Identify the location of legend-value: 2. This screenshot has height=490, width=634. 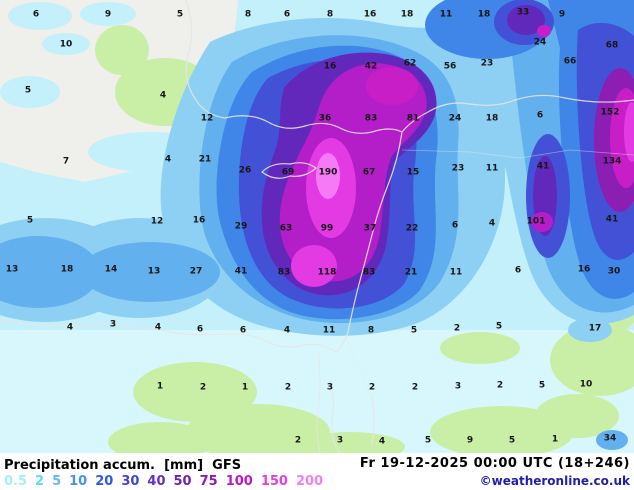
(40, 481).